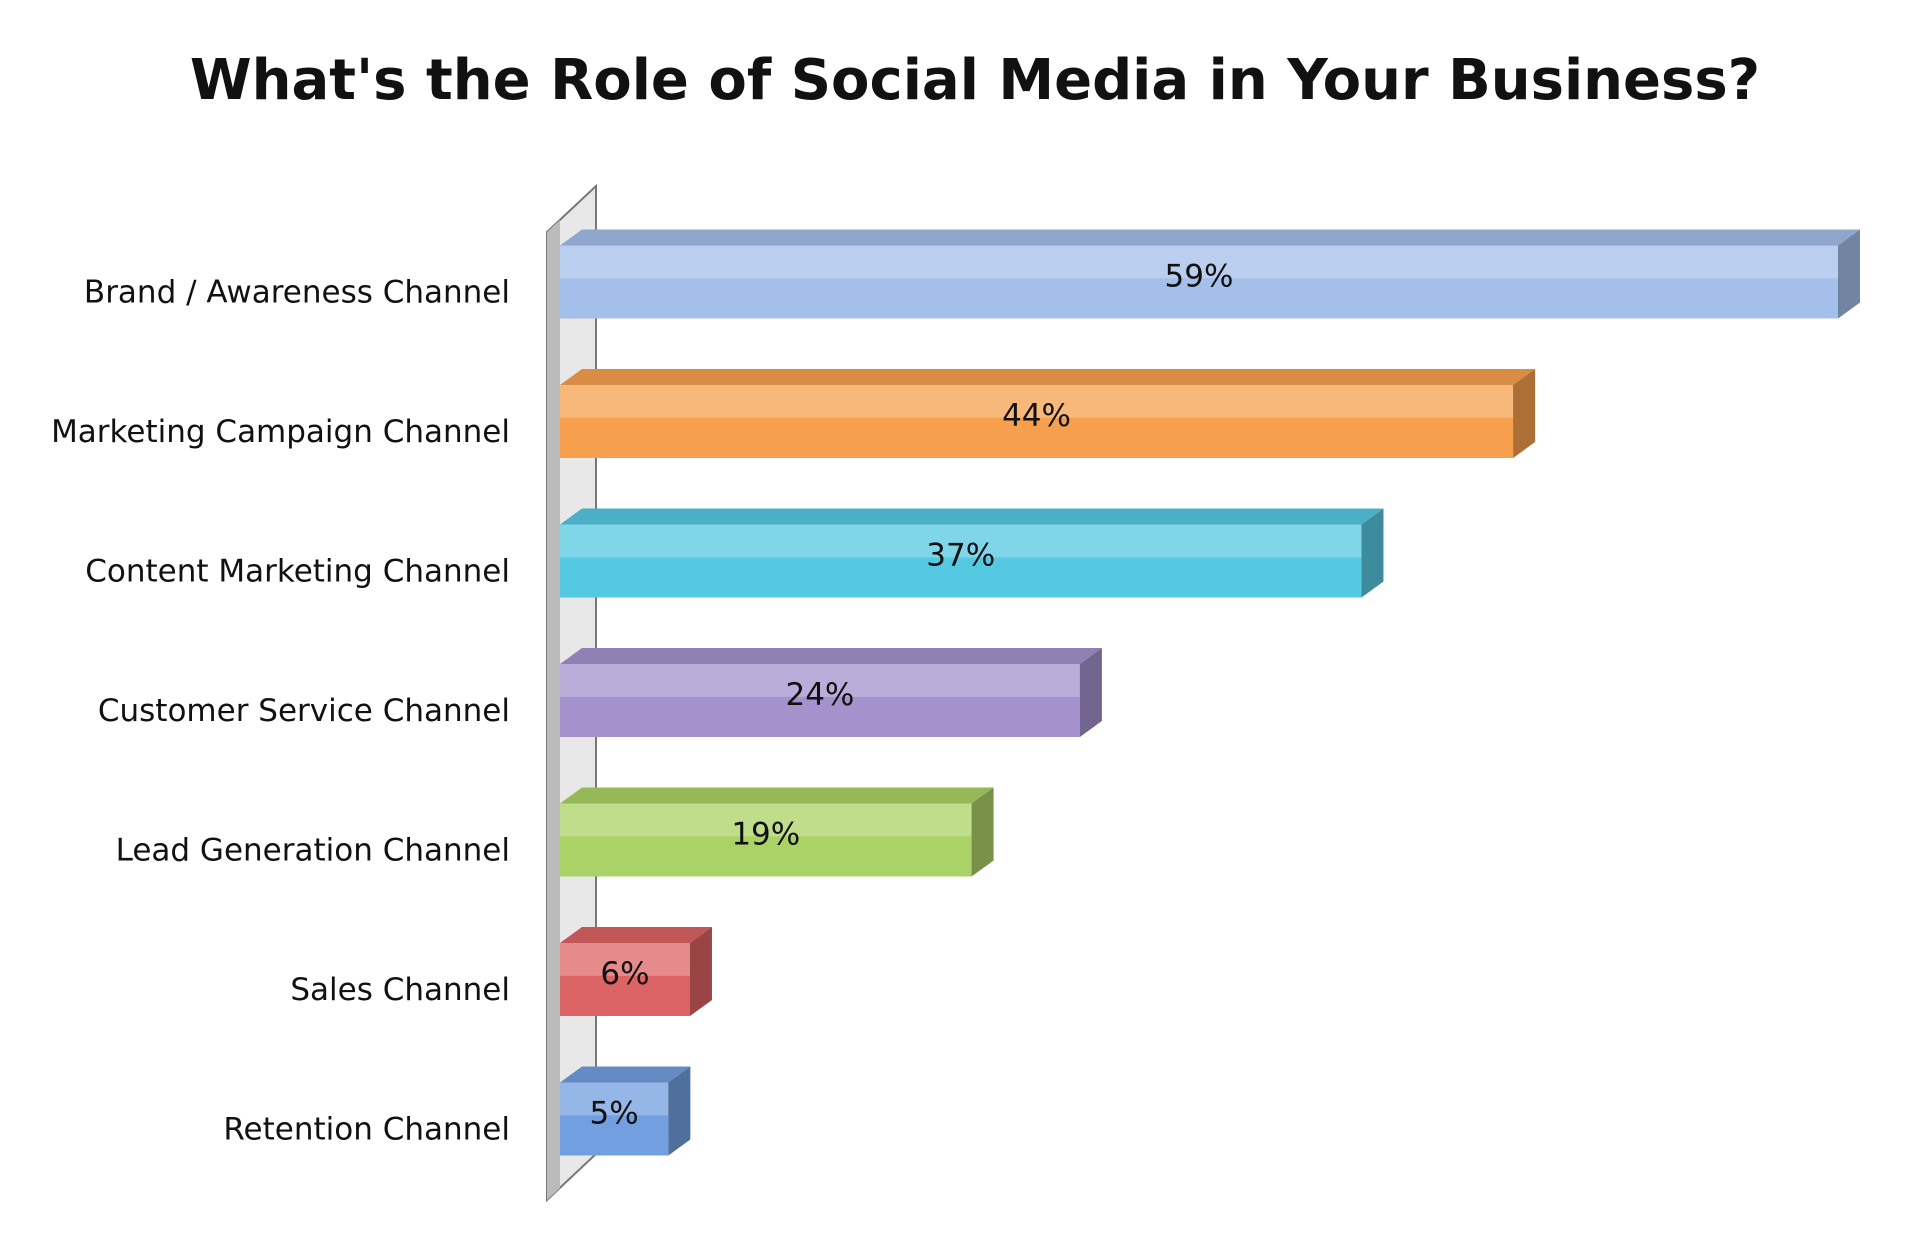  Describe the element at coordinates (1199, 277) in the screenshot. I see `value-label: 59%` at that location.